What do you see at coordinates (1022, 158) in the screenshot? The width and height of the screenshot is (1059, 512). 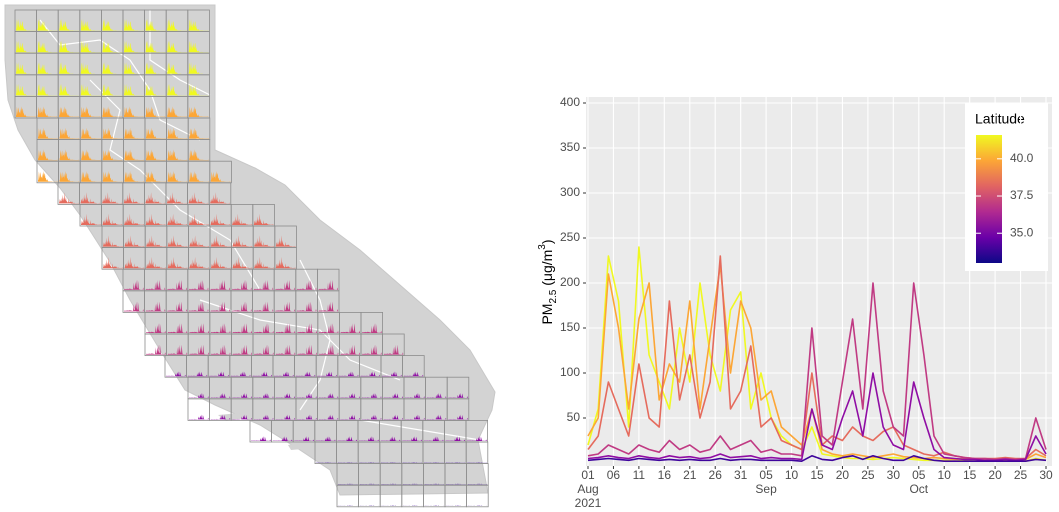 I see `colorbar-label: 40.0` at bounding box center [1022, 158].